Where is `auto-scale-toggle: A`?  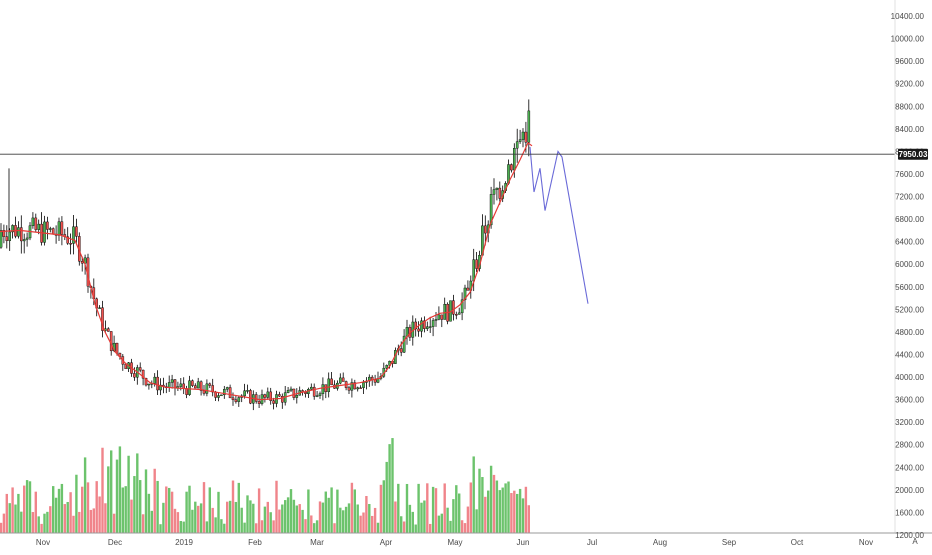
auto-scale-toggle: A is located at coordinates (915, 541).